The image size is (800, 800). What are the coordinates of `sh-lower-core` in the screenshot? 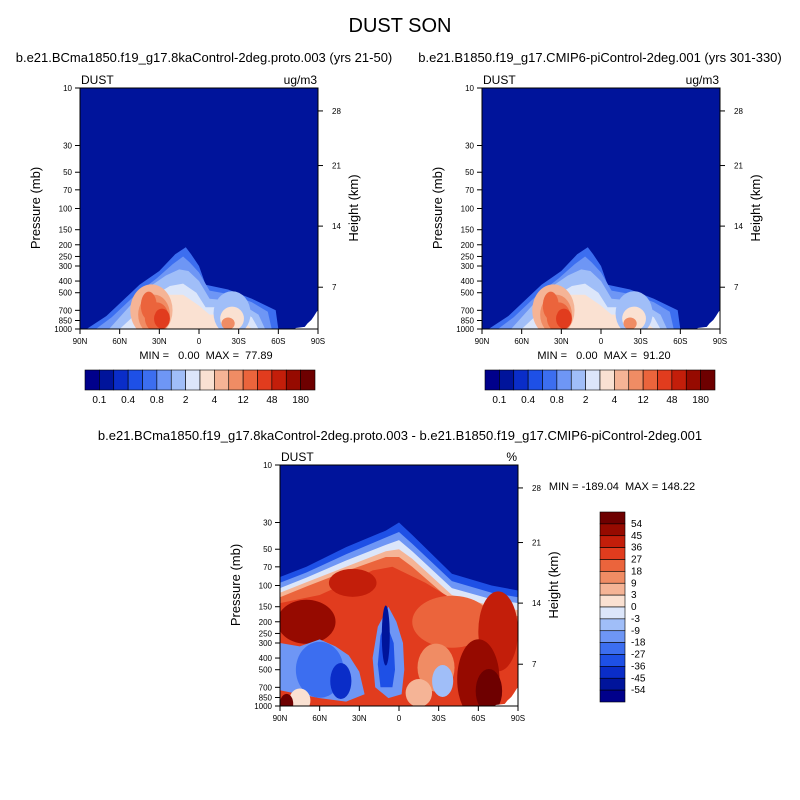 It's located at (489, 687).